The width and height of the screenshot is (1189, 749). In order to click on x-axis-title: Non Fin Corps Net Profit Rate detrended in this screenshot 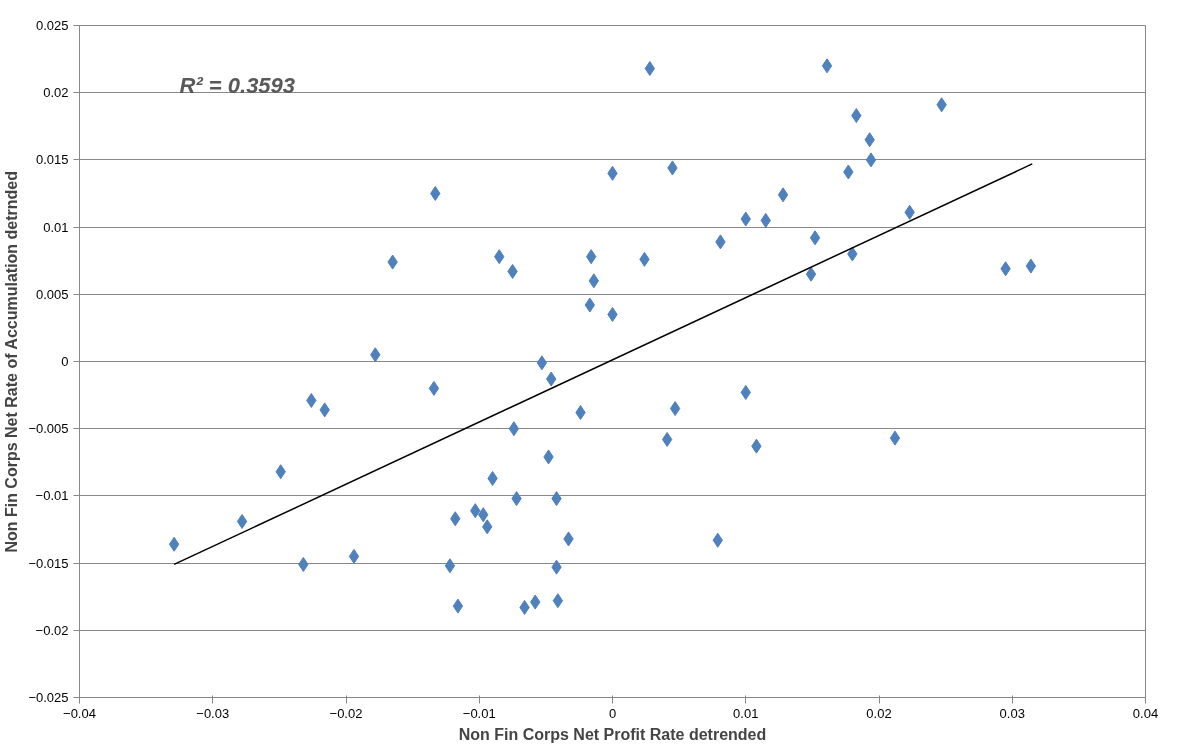, I will do `click(612, 734)`.